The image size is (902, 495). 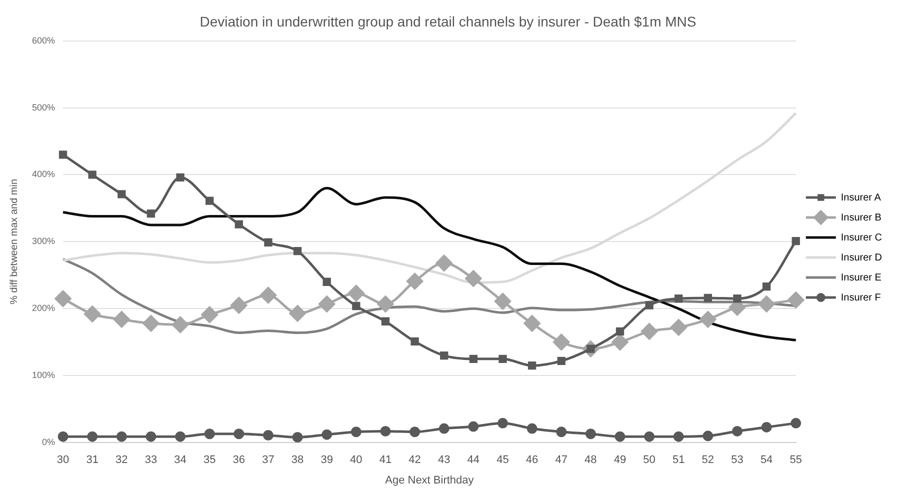 What do you see at coordinates (297, 460) in the screenshot?
I see `x-tick-label: 38` at bounding box center [297, 460].